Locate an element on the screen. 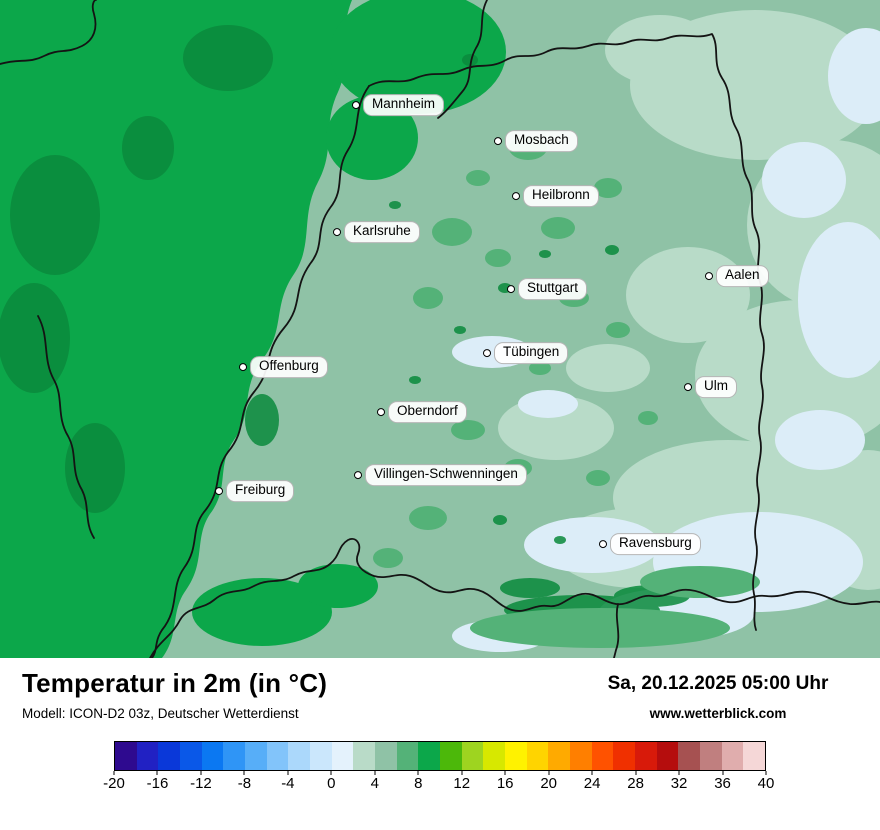 This screenshot has height=830, width=880. city-label: Aalen is located at coordinates (742, 276).